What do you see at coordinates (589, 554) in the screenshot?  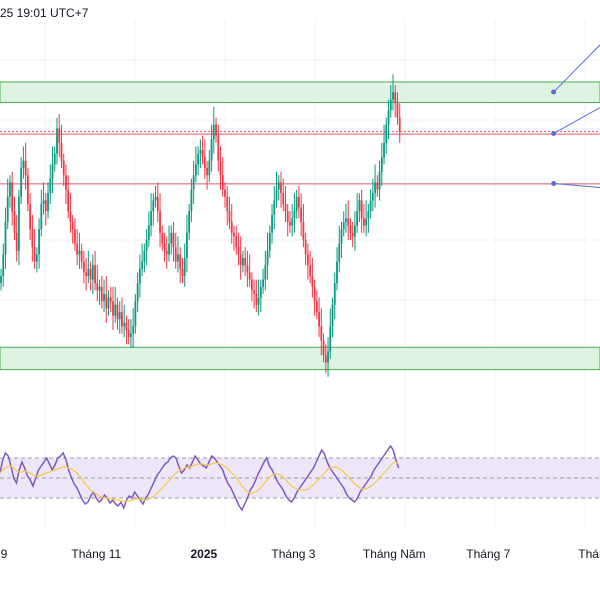 I see `x-axis-tick-label: Tháng 9` at bounding box center [589, 554].